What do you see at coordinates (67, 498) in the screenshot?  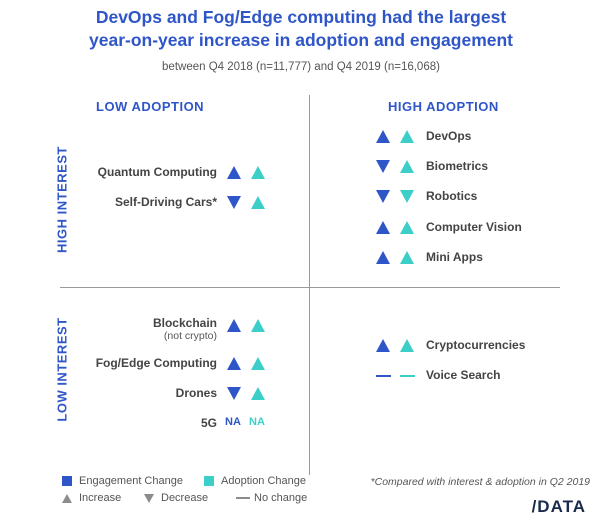 I see `increase-legend-icon` at bounding box center [67, 498].